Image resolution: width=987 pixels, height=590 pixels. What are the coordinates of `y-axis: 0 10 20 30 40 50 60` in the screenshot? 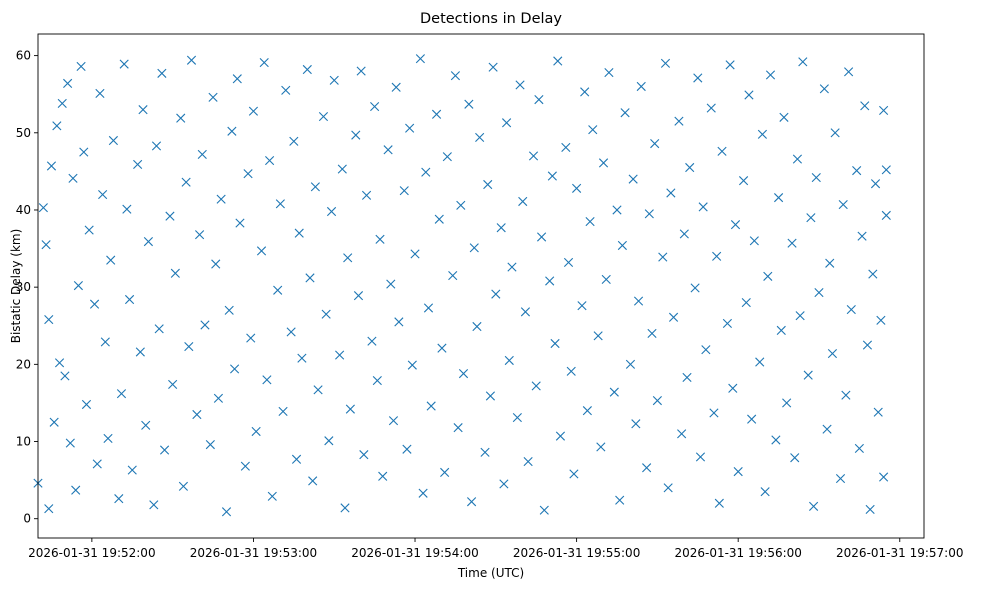 It's located at (27, 287).